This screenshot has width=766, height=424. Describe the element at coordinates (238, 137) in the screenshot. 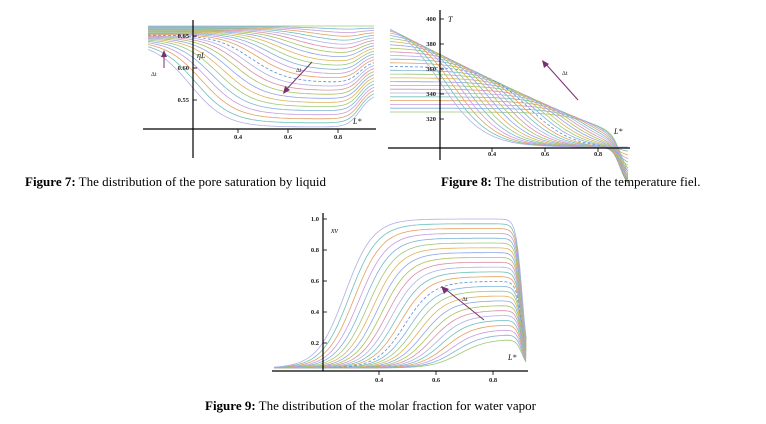

I see `figure-7-x-tick: 0.4` at that location.